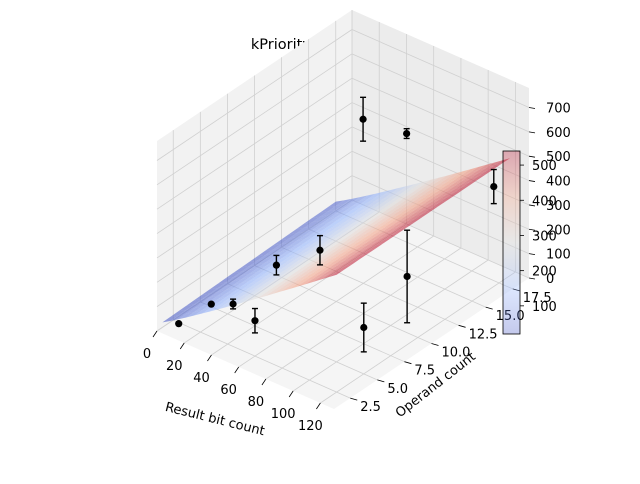 The height and width of the screenshot is (484, 640). I want to click on y-tick-label: 17.5, so click(537, 298).